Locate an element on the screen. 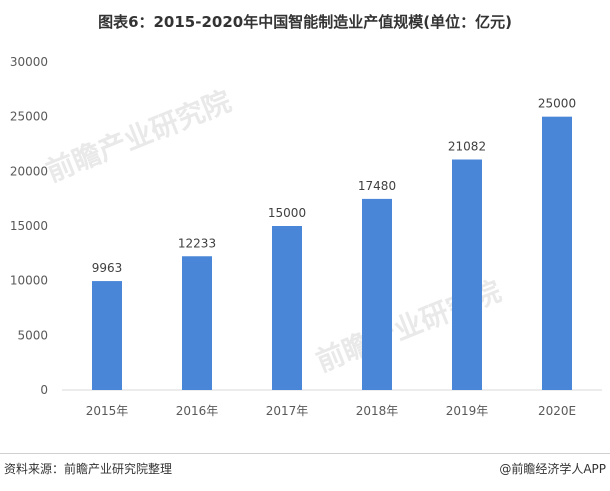  x-tick-label: 2019年 is located at coordinates (467, 411).